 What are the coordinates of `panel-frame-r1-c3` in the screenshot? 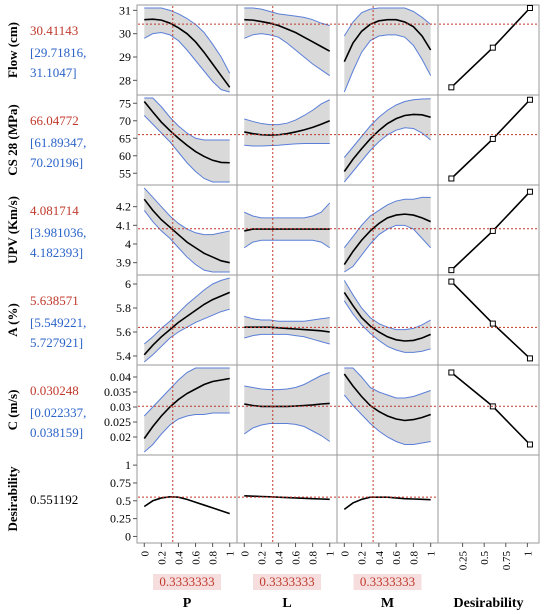 It's located at (488, 140).